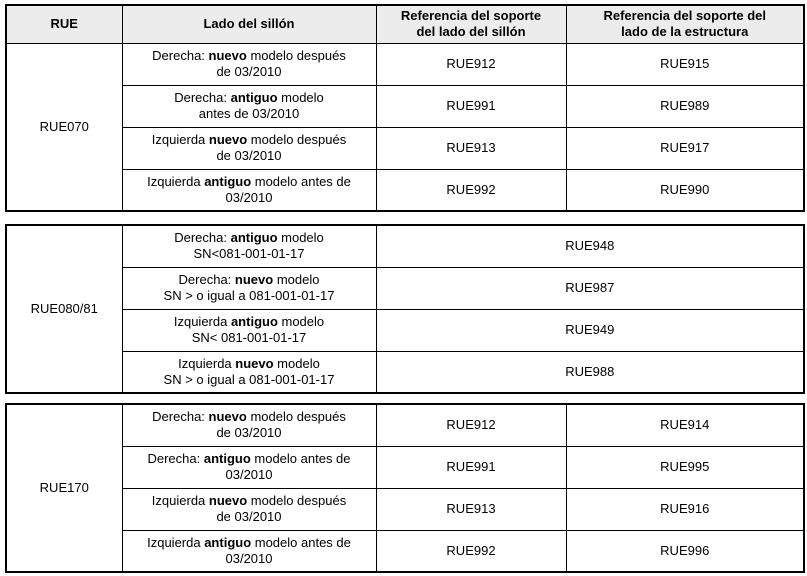  I want to click on ref-estructura-cell: RUE989, so click(685, 106).